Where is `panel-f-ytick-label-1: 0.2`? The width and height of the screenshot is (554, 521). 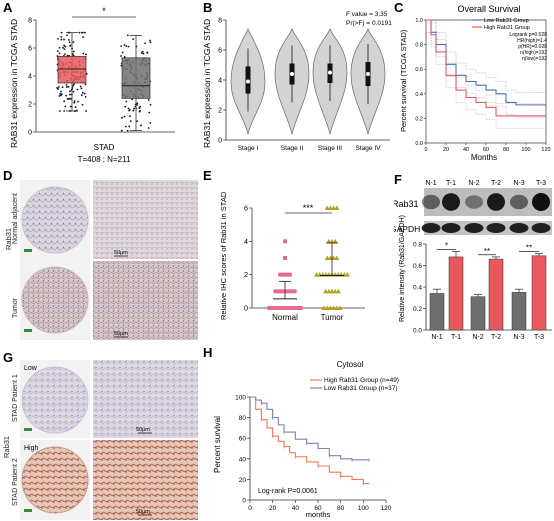
panel-f-ytick-label-1: 0.2 is located at coordinates (417, 309).